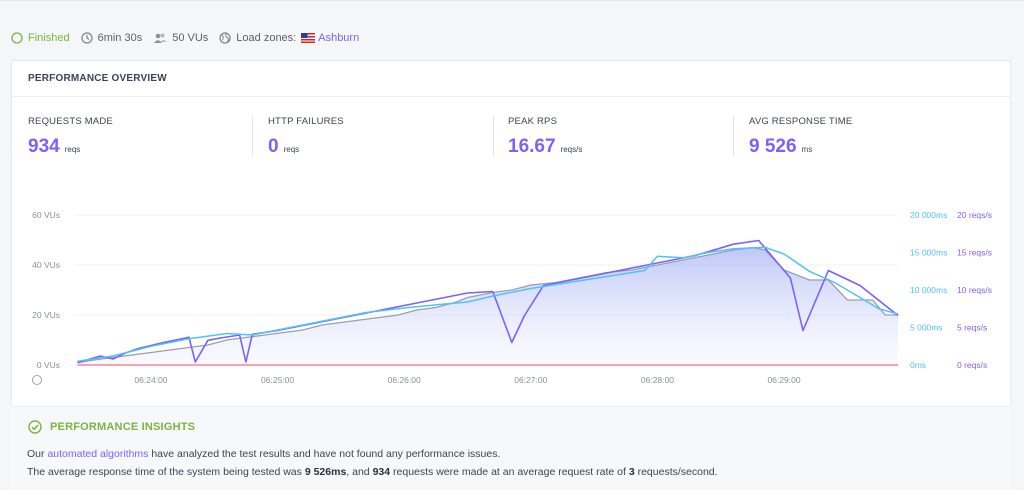  I want to click on metric-label: HTTP FAILURES, so click(306, 121).